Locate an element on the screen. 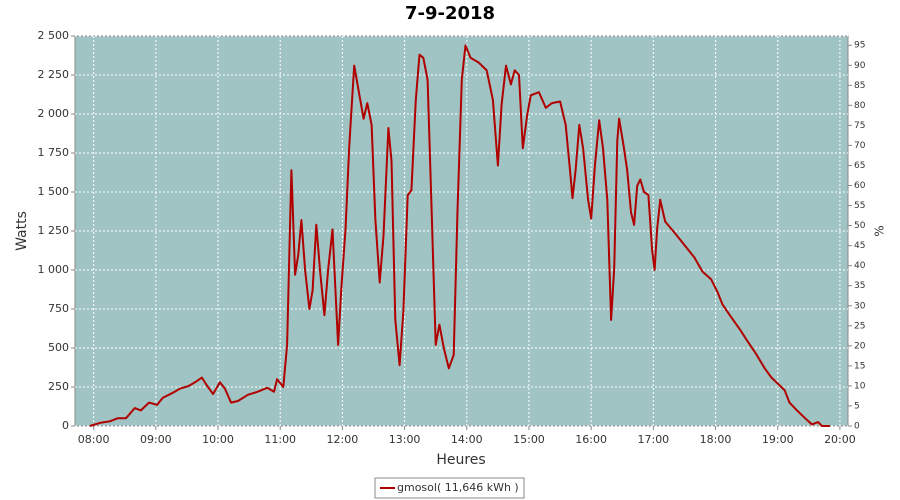  x-tick-label: 09:00 is located at coordinates (156, 439).